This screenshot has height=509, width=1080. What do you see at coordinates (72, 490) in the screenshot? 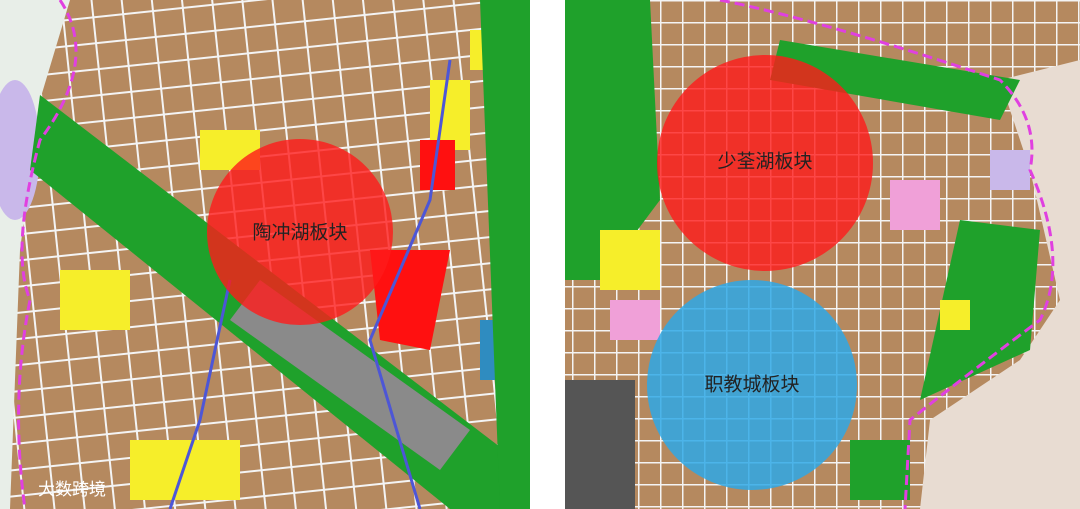
I see `watermark: 大数跨境` at bounding box center [72, 490].